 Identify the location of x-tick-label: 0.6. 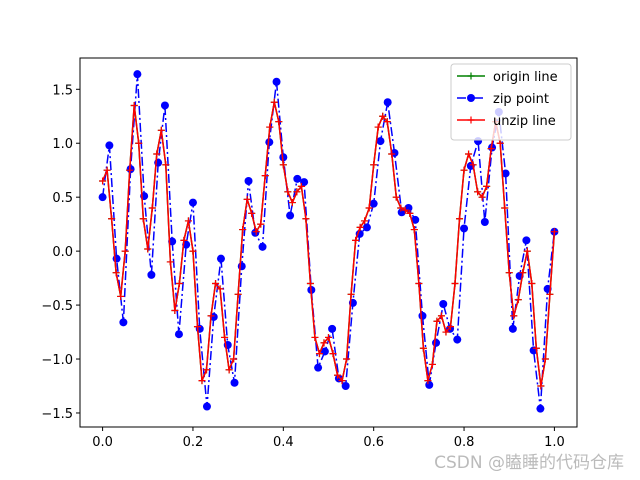
(373, 442).